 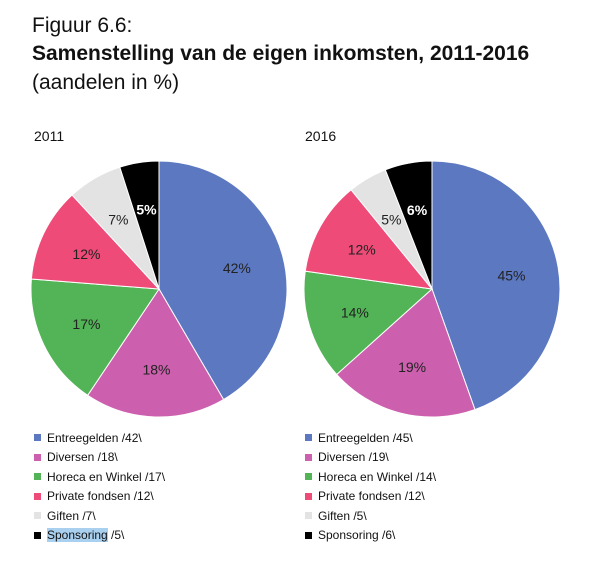 I want to click on legend-label-selection: Sponsoring, so click(x=77, y=535).